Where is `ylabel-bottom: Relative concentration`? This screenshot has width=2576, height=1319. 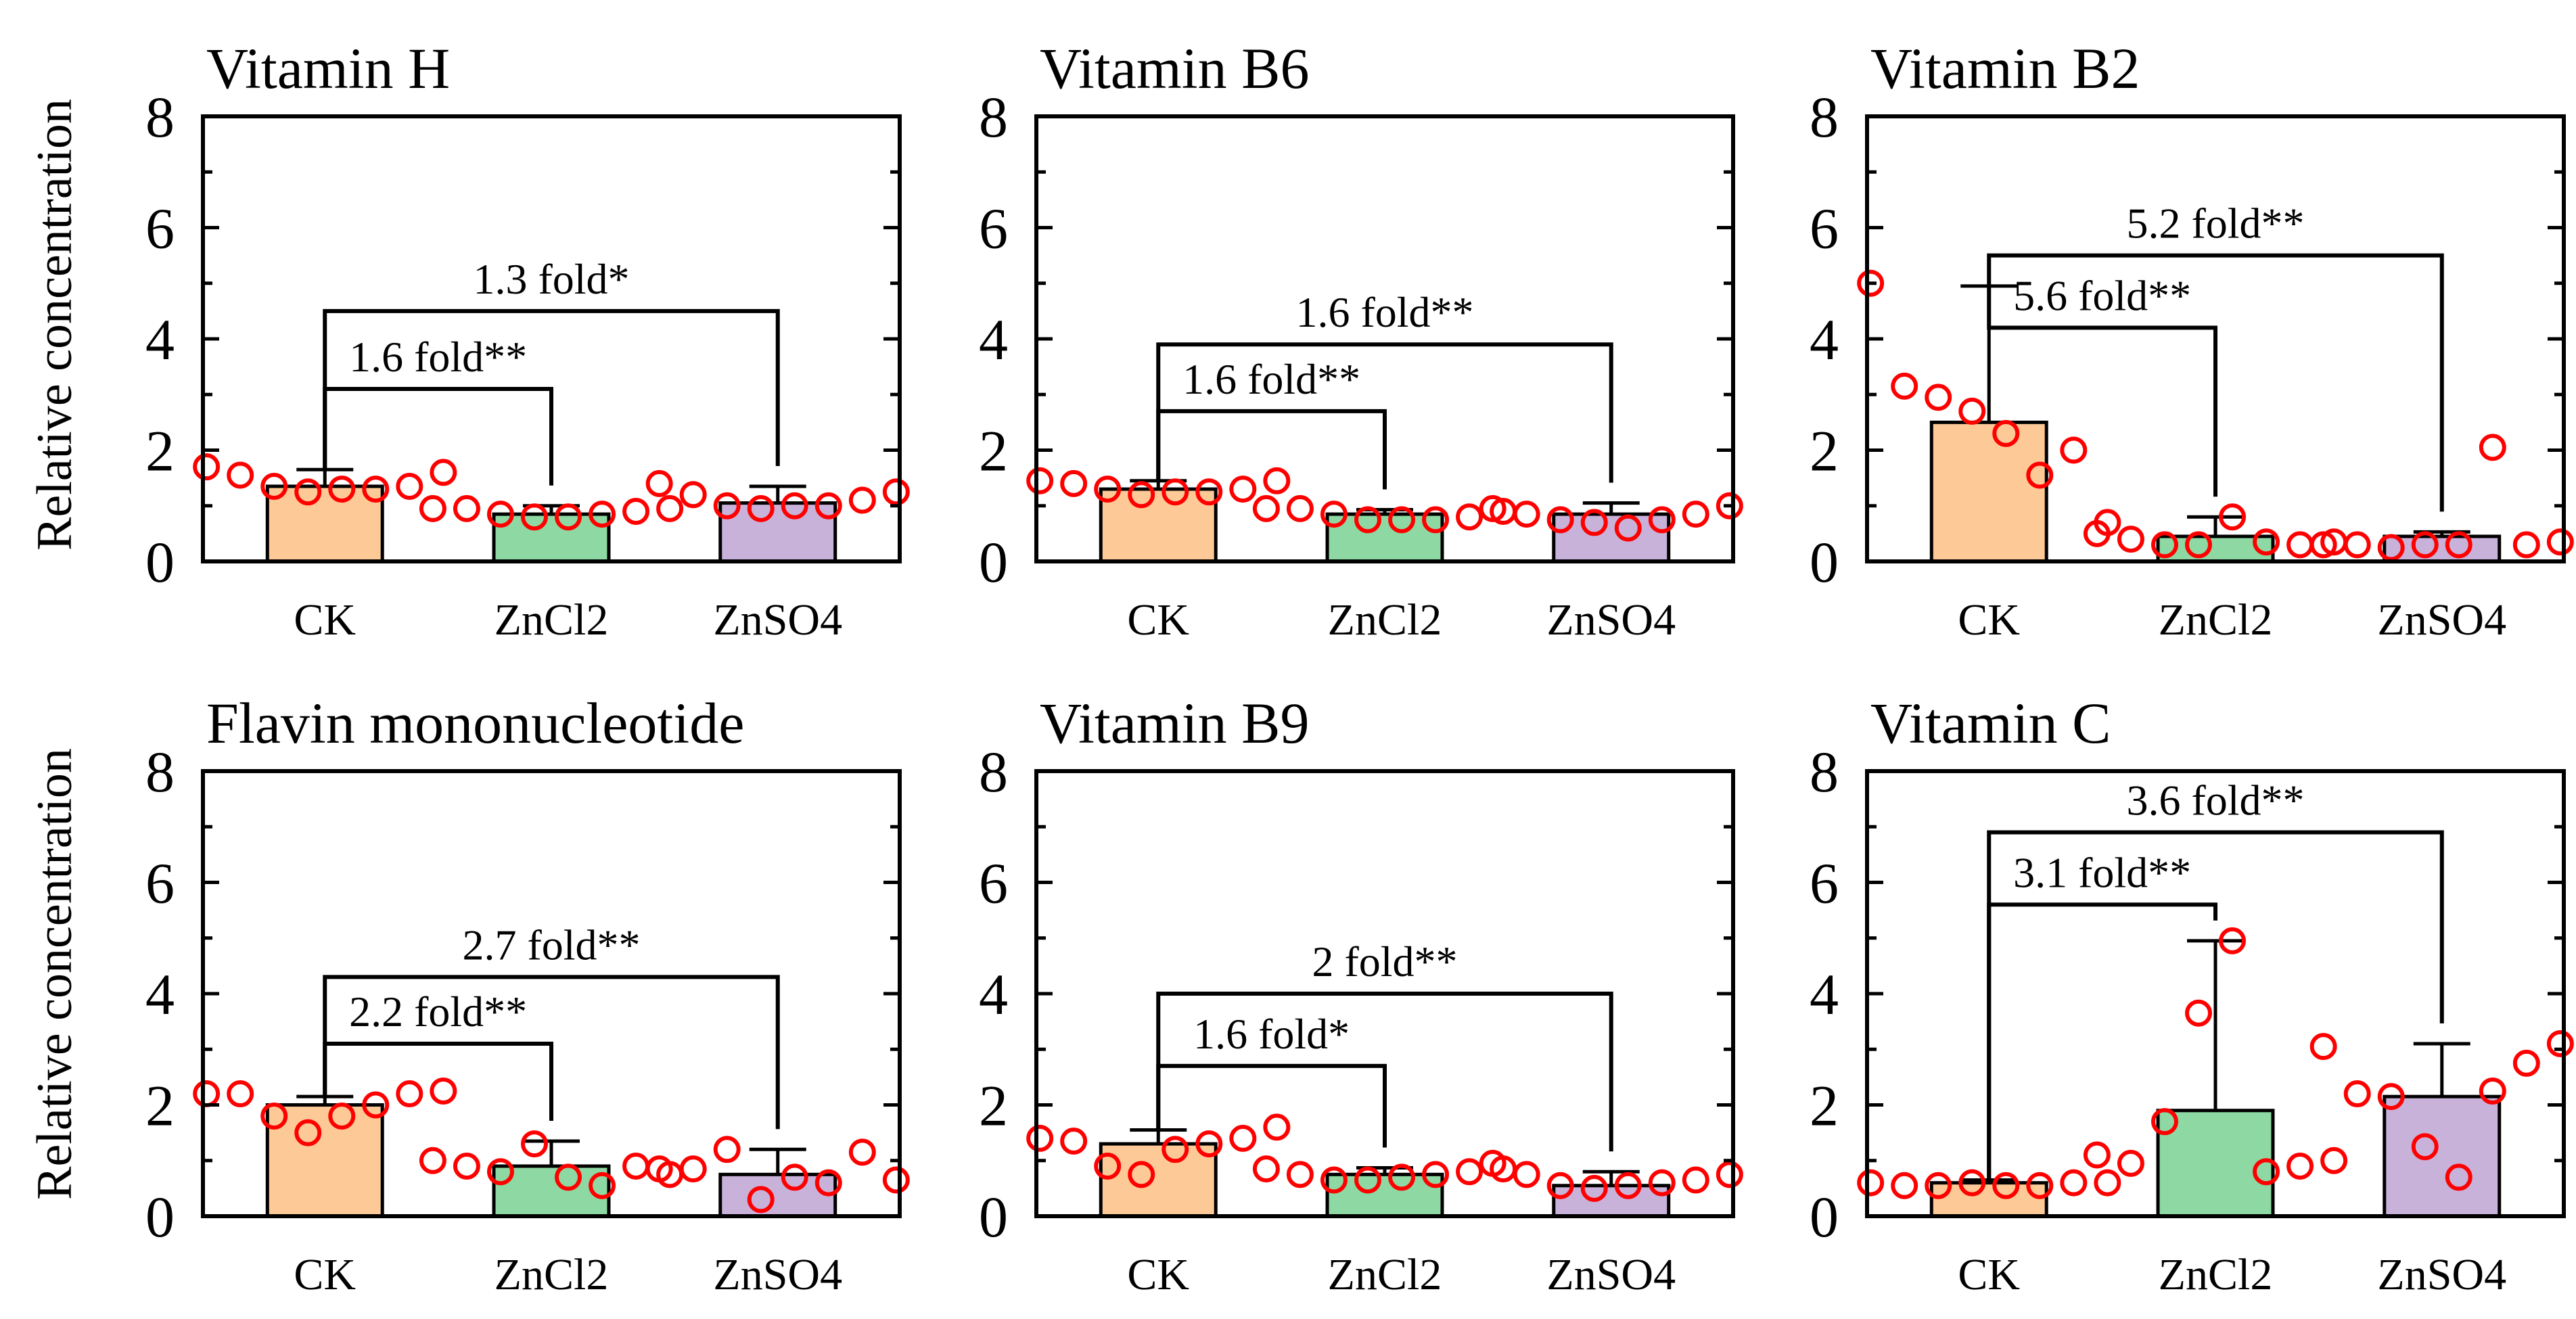 ylabel-bottom: Relative concentration is located at coordinates (55, 974).